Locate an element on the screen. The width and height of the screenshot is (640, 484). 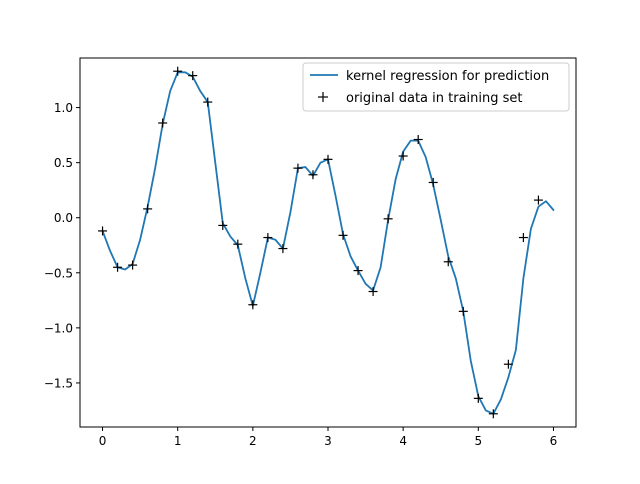
x-tick-label: 6 is located at coordinates (554, 441).